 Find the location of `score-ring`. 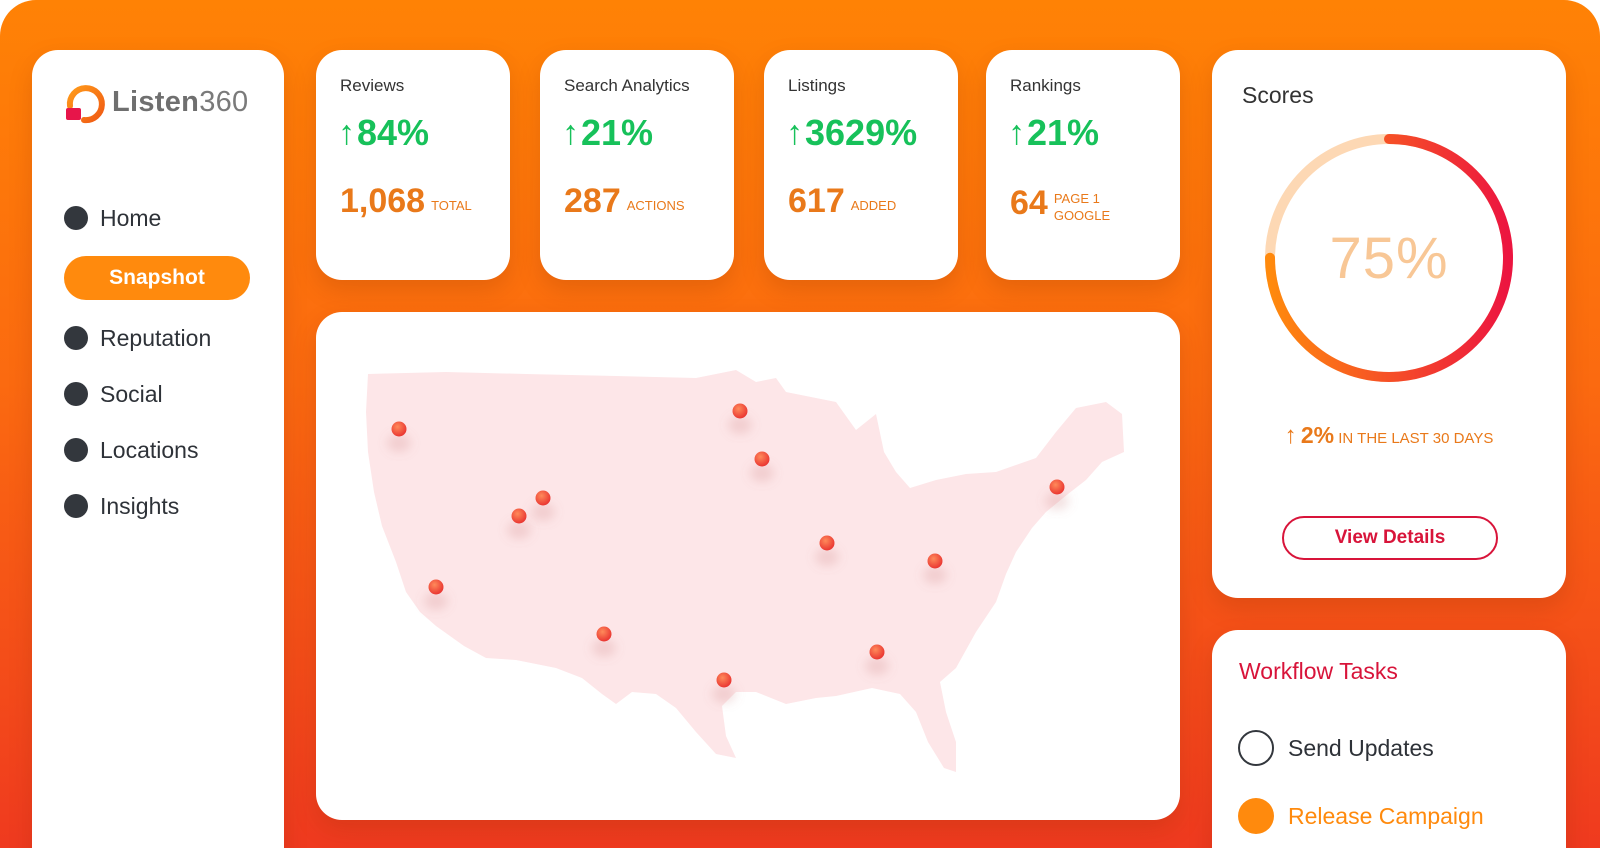

score-ring is located at coordinates (1389, 258).